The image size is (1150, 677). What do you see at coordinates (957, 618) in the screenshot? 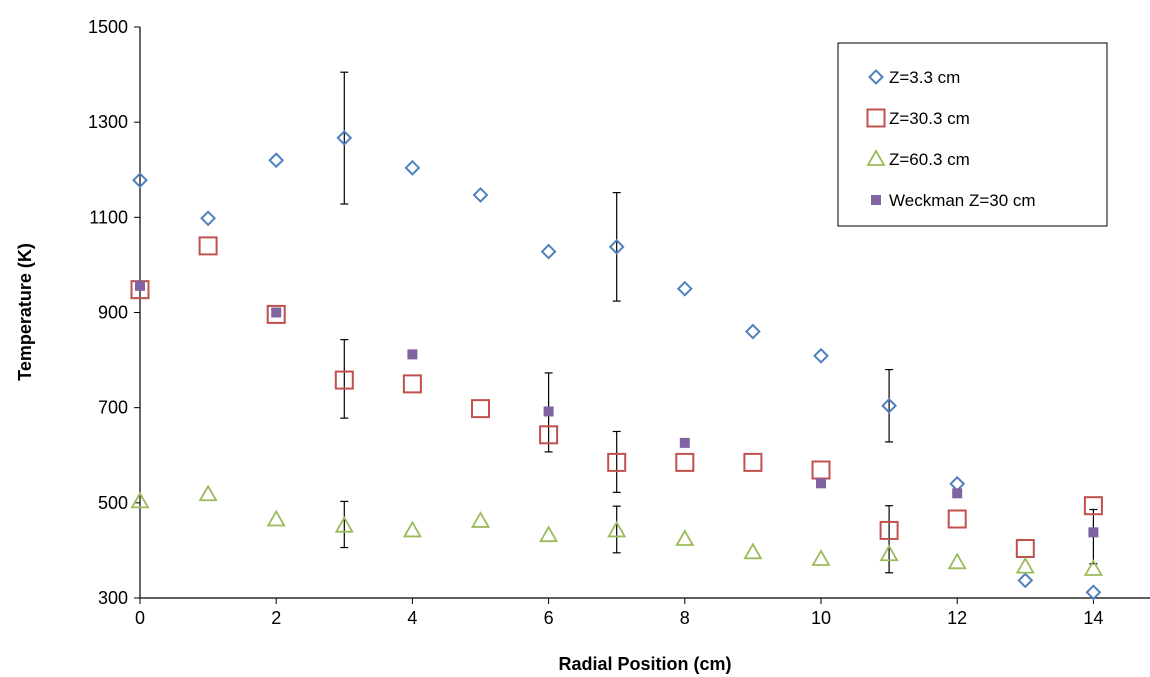
I see `x-tick-label: 12` at bounding box center [957, 618].